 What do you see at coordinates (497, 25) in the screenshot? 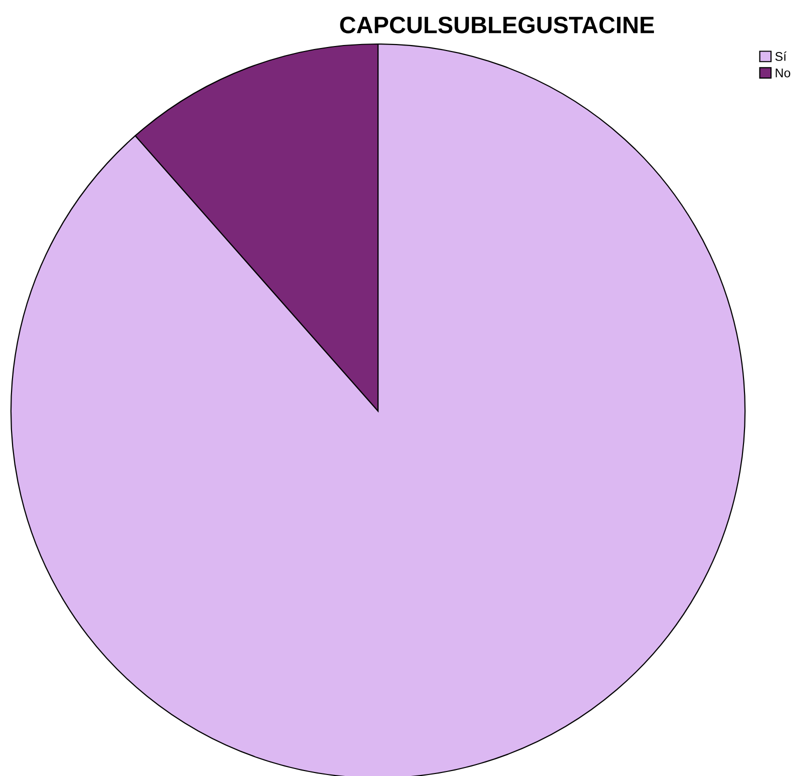
I see `chart-title: CAPCULSUBLEGUSTACINE` at bounding box center [497, 25].